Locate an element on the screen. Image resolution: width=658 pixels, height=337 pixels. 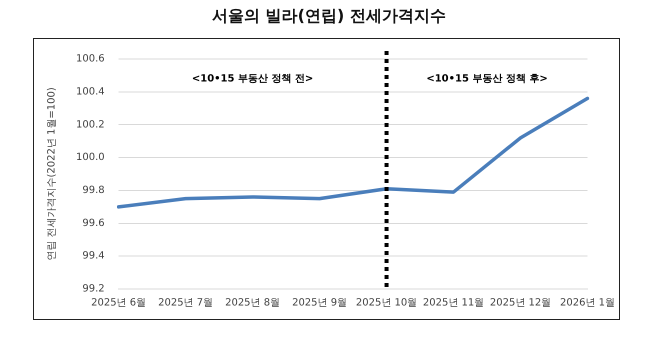
x-tick-label: 2025년 11월 is located at coordinates (453, 303).